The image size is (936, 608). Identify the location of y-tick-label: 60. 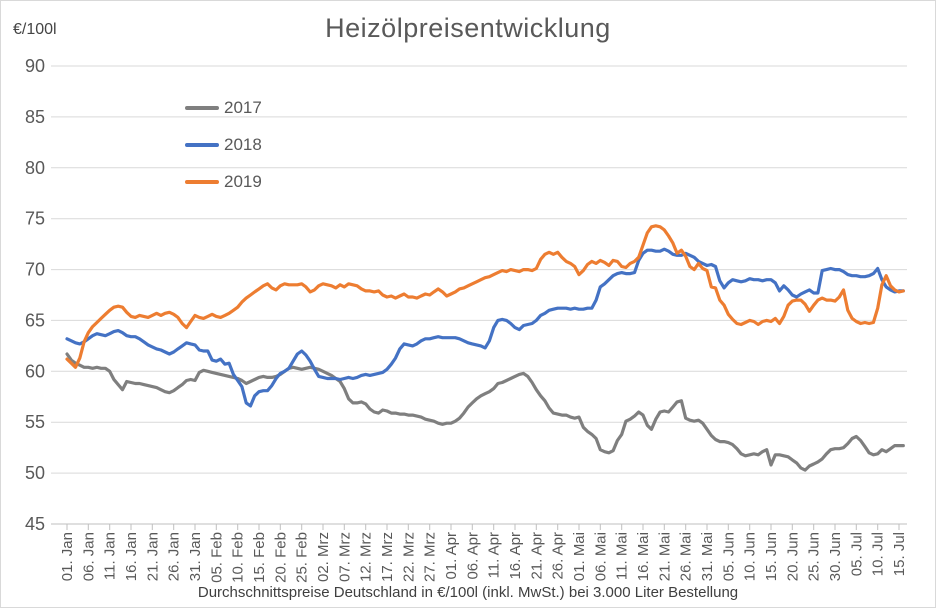
(35, 371).